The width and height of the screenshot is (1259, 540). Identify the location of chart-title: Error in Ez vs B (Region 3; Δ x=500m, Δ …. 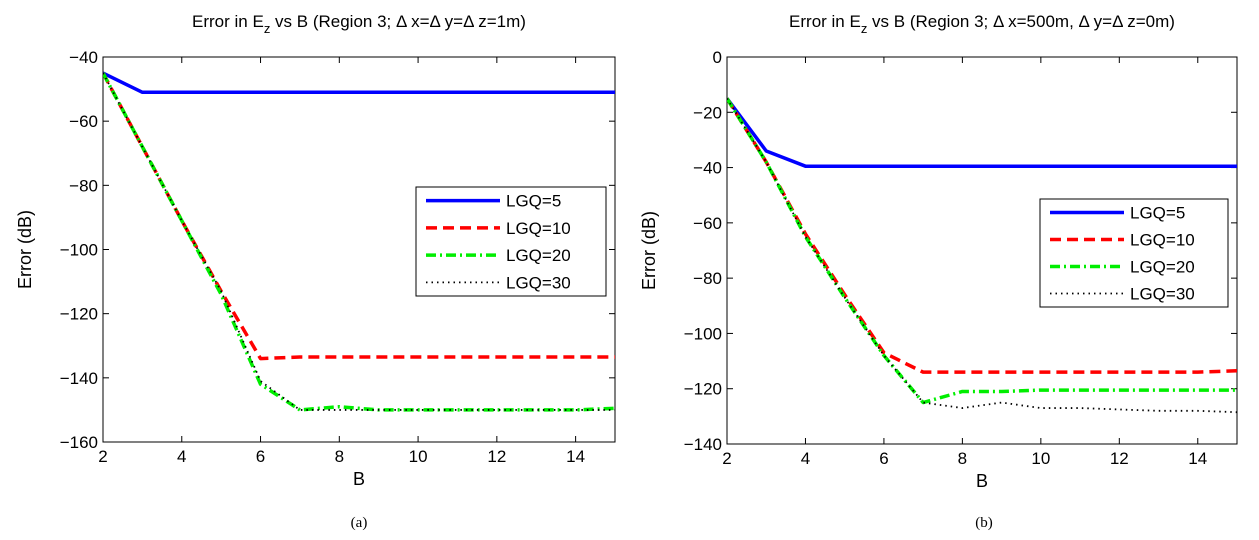
(982, 24).